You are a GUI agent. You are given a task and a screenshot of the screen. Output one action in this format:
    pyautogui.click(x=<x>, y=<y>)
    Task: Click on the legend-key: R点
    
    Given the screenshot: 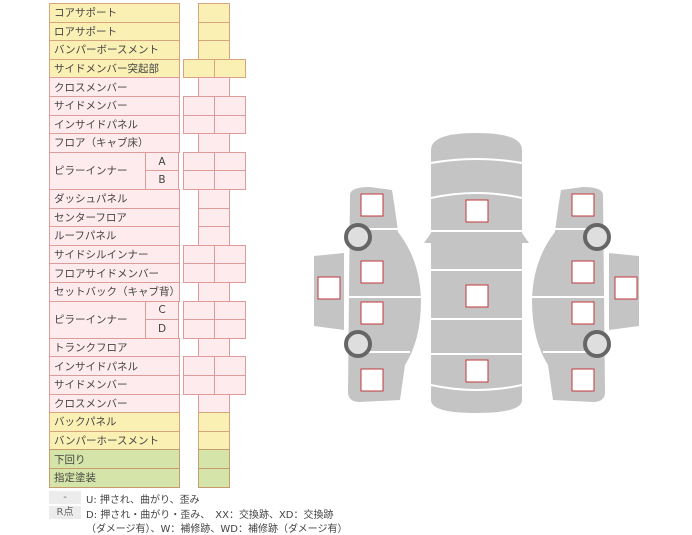 What is the action you would take?
    pyautogui.click(x=65, y=512)
    